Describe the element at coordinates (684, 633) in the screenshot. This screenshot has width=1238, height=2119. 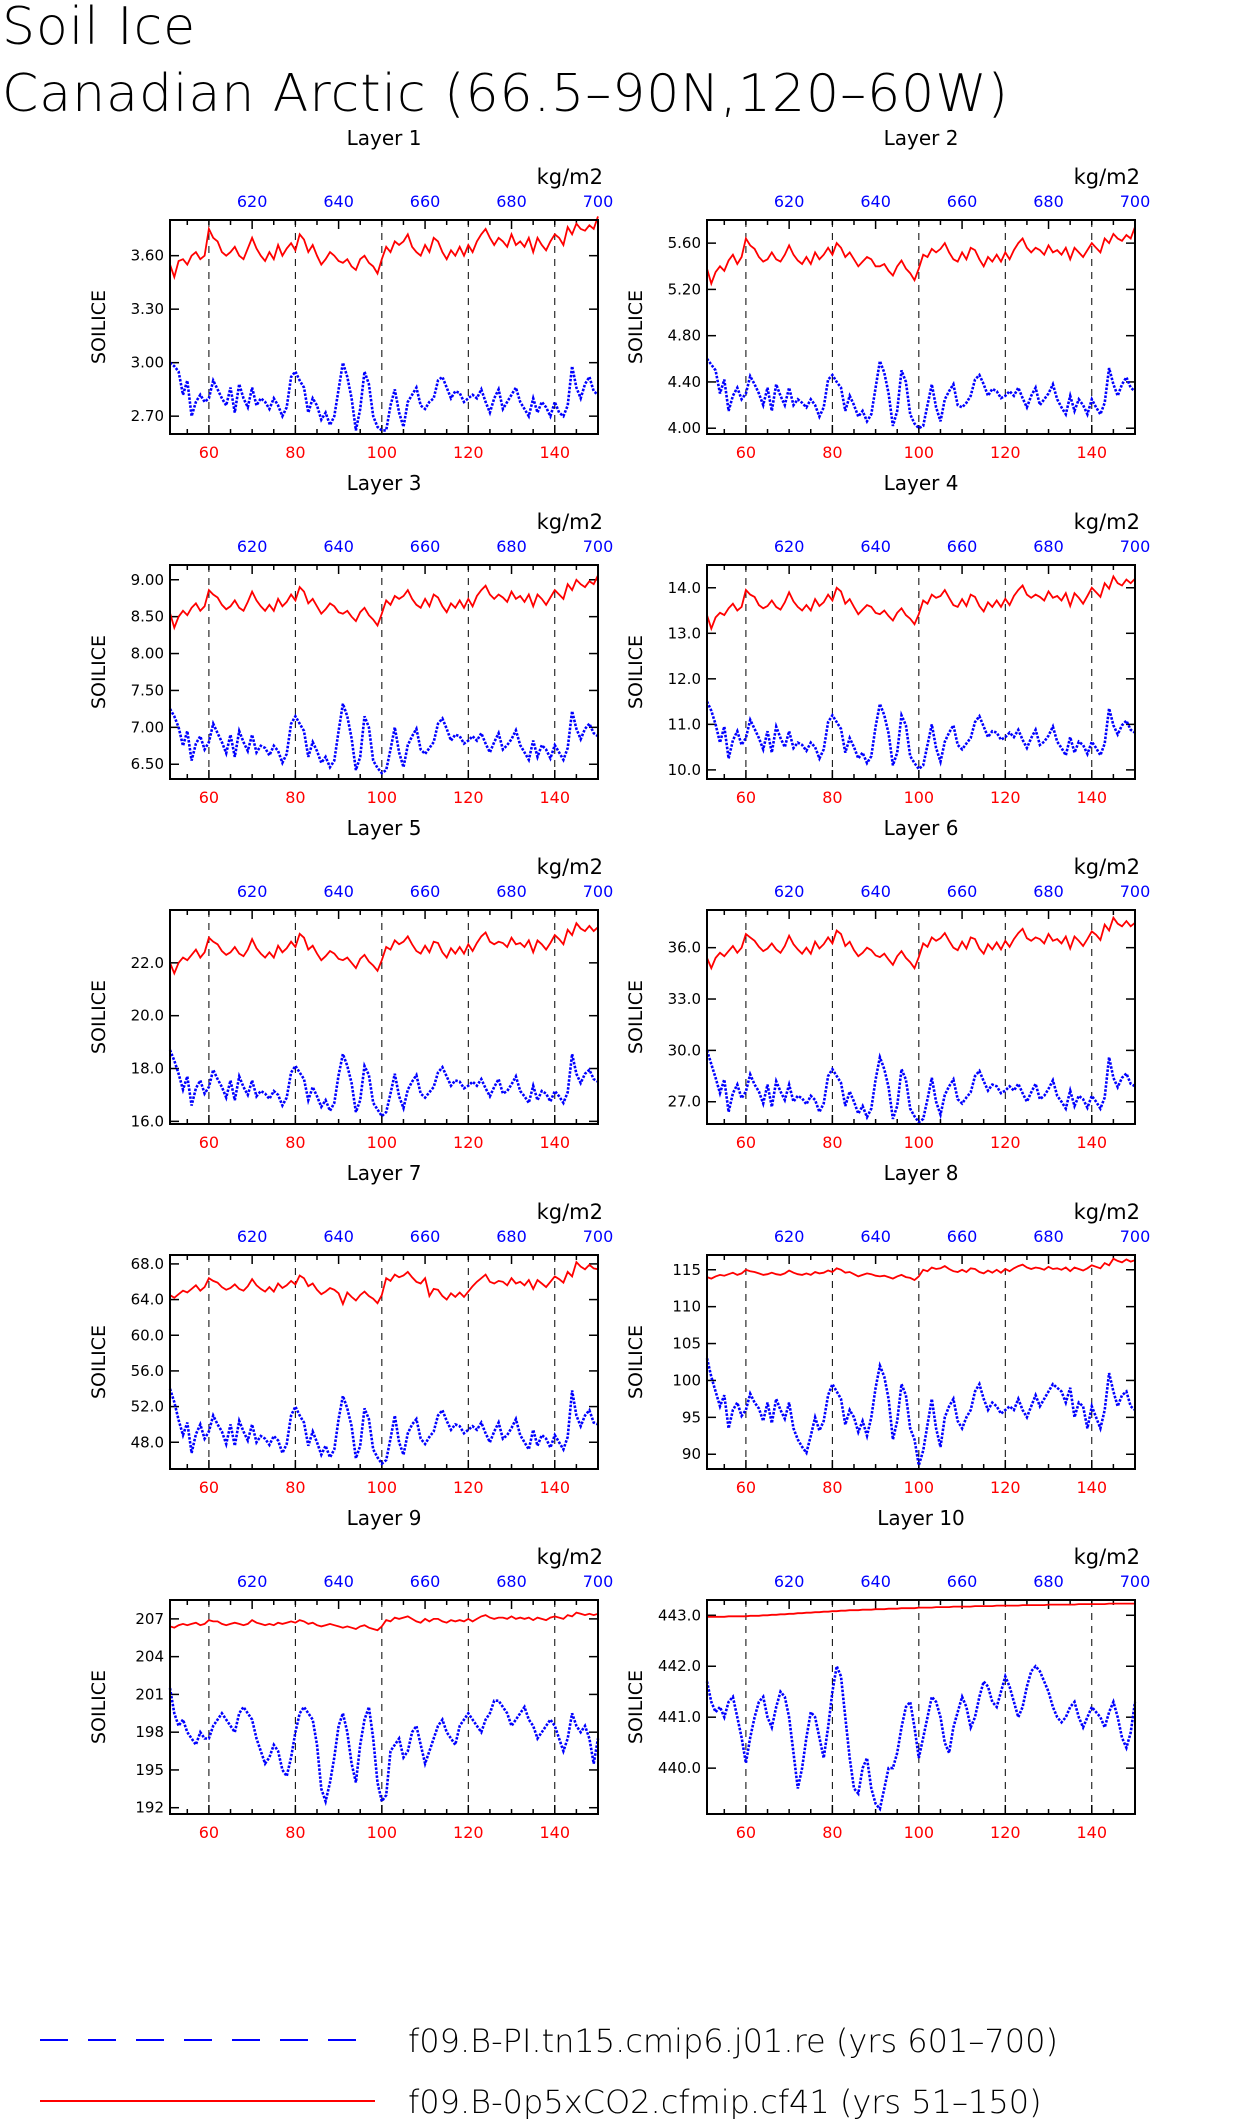
I see `y-tick-label: 13.0` at that location.